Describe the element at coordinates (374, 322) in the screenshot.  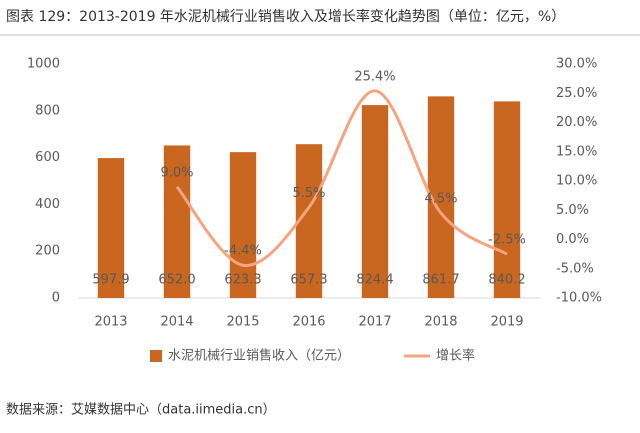
I see `x-tick-label: 2017` at that location.